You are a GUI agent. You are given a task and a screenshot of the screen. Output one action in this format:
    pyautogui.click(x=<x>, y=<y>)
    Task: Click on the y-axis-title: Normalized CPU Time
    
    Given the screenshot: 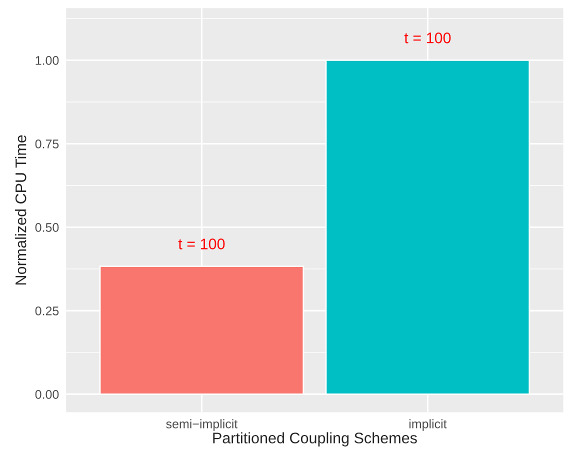 What is the action you would take?
    pyautogui.click(x=20, y=209)
    